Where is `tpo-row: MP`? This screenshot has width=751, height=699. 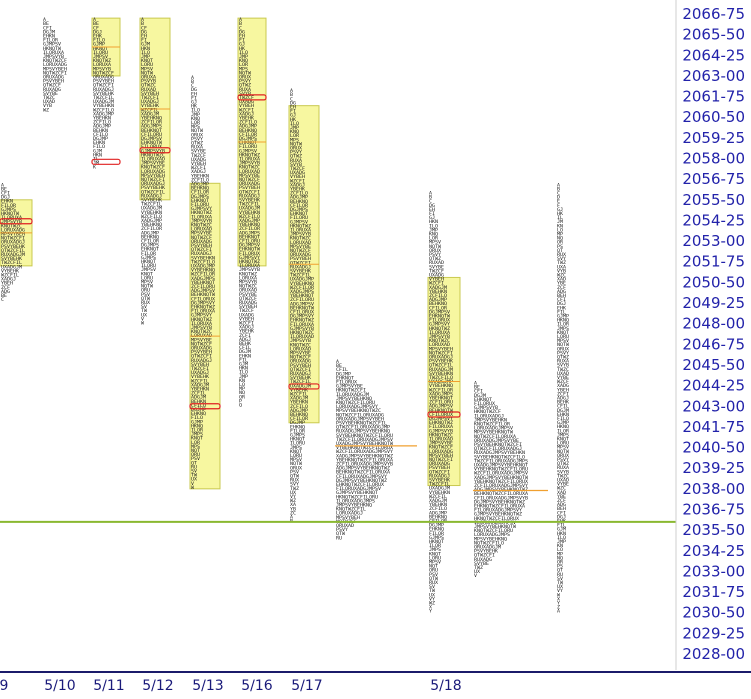 tpo-row: MP is located at coordinates (242, 389).